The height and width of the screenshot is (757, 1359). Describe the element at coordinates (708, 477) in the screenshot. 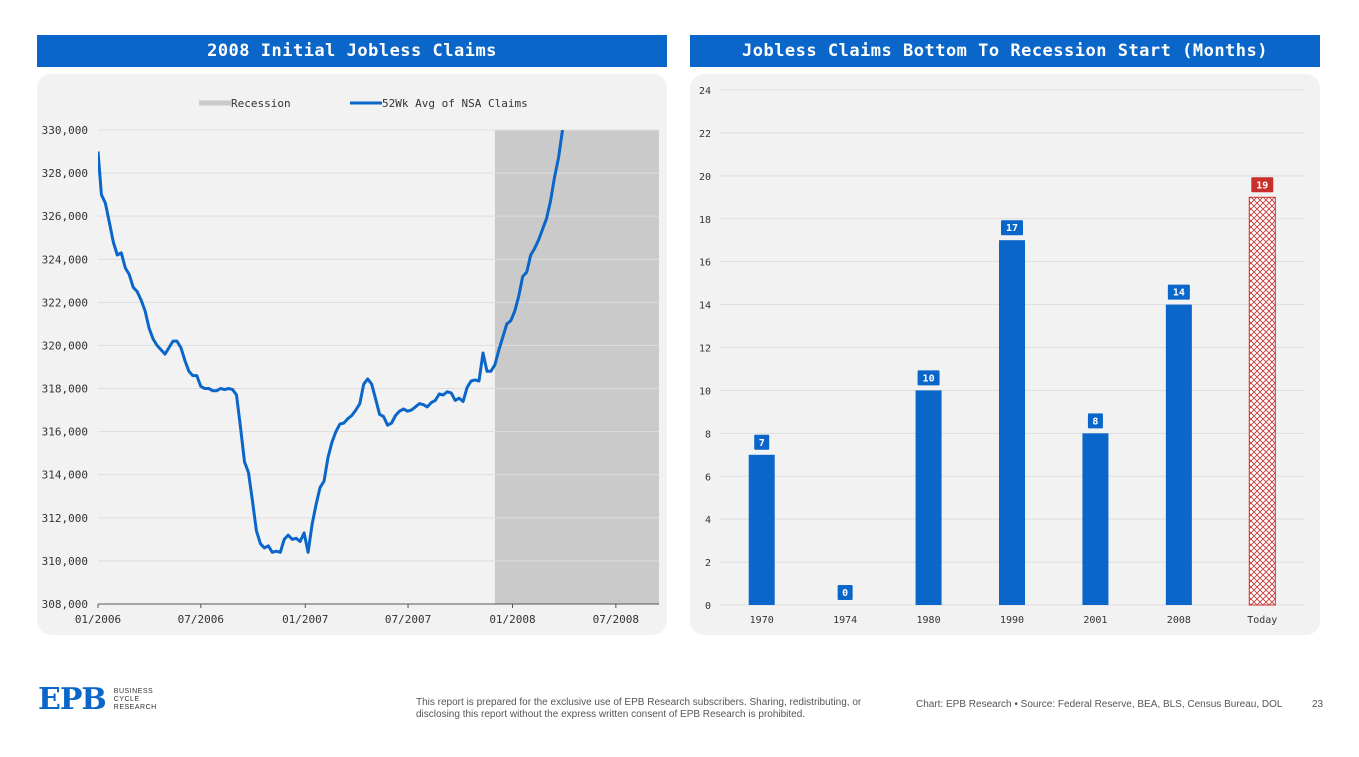

I see `y-tick-label: 6` at that location.